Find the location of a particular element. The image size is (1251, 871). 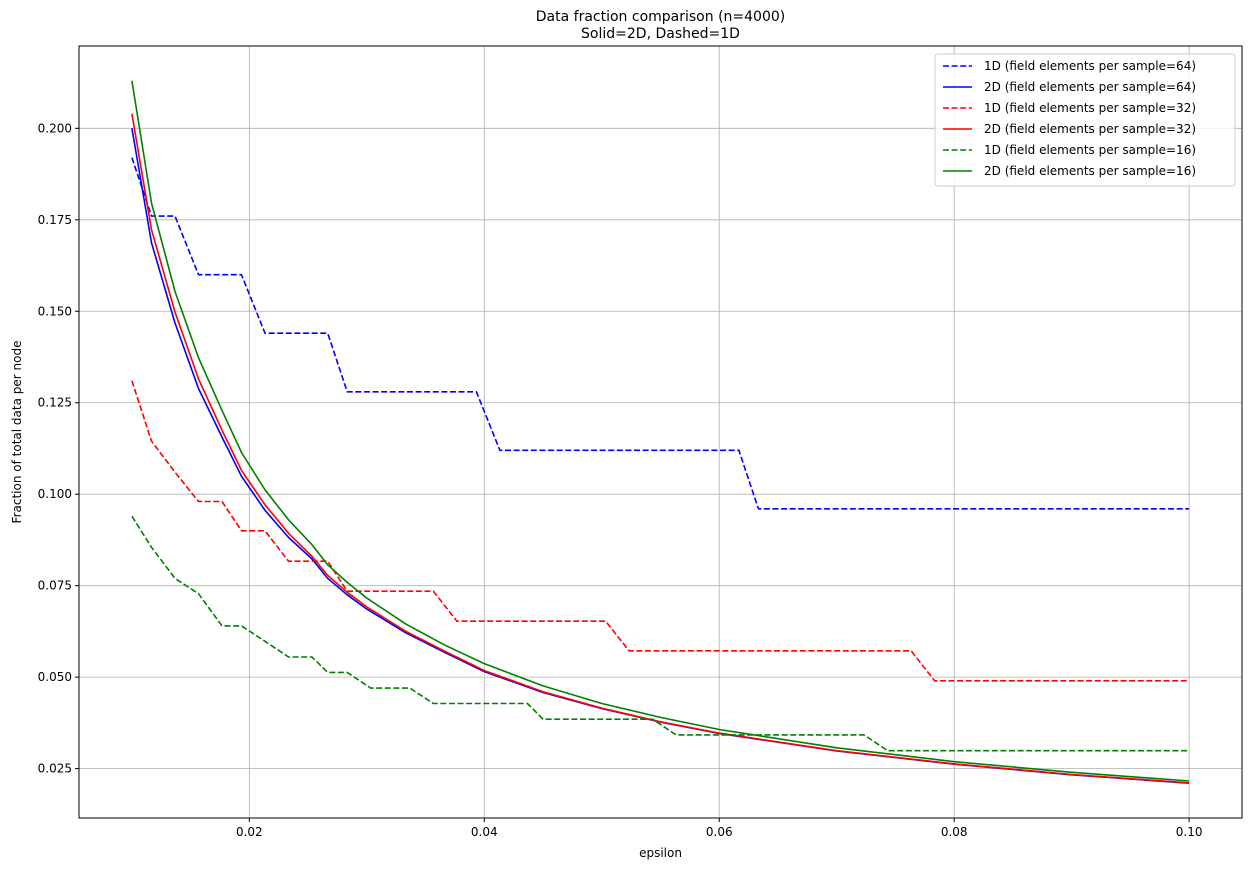

legend-entry-label: 2D (field elements per sample=32) is located at coordinates (1090, 129).